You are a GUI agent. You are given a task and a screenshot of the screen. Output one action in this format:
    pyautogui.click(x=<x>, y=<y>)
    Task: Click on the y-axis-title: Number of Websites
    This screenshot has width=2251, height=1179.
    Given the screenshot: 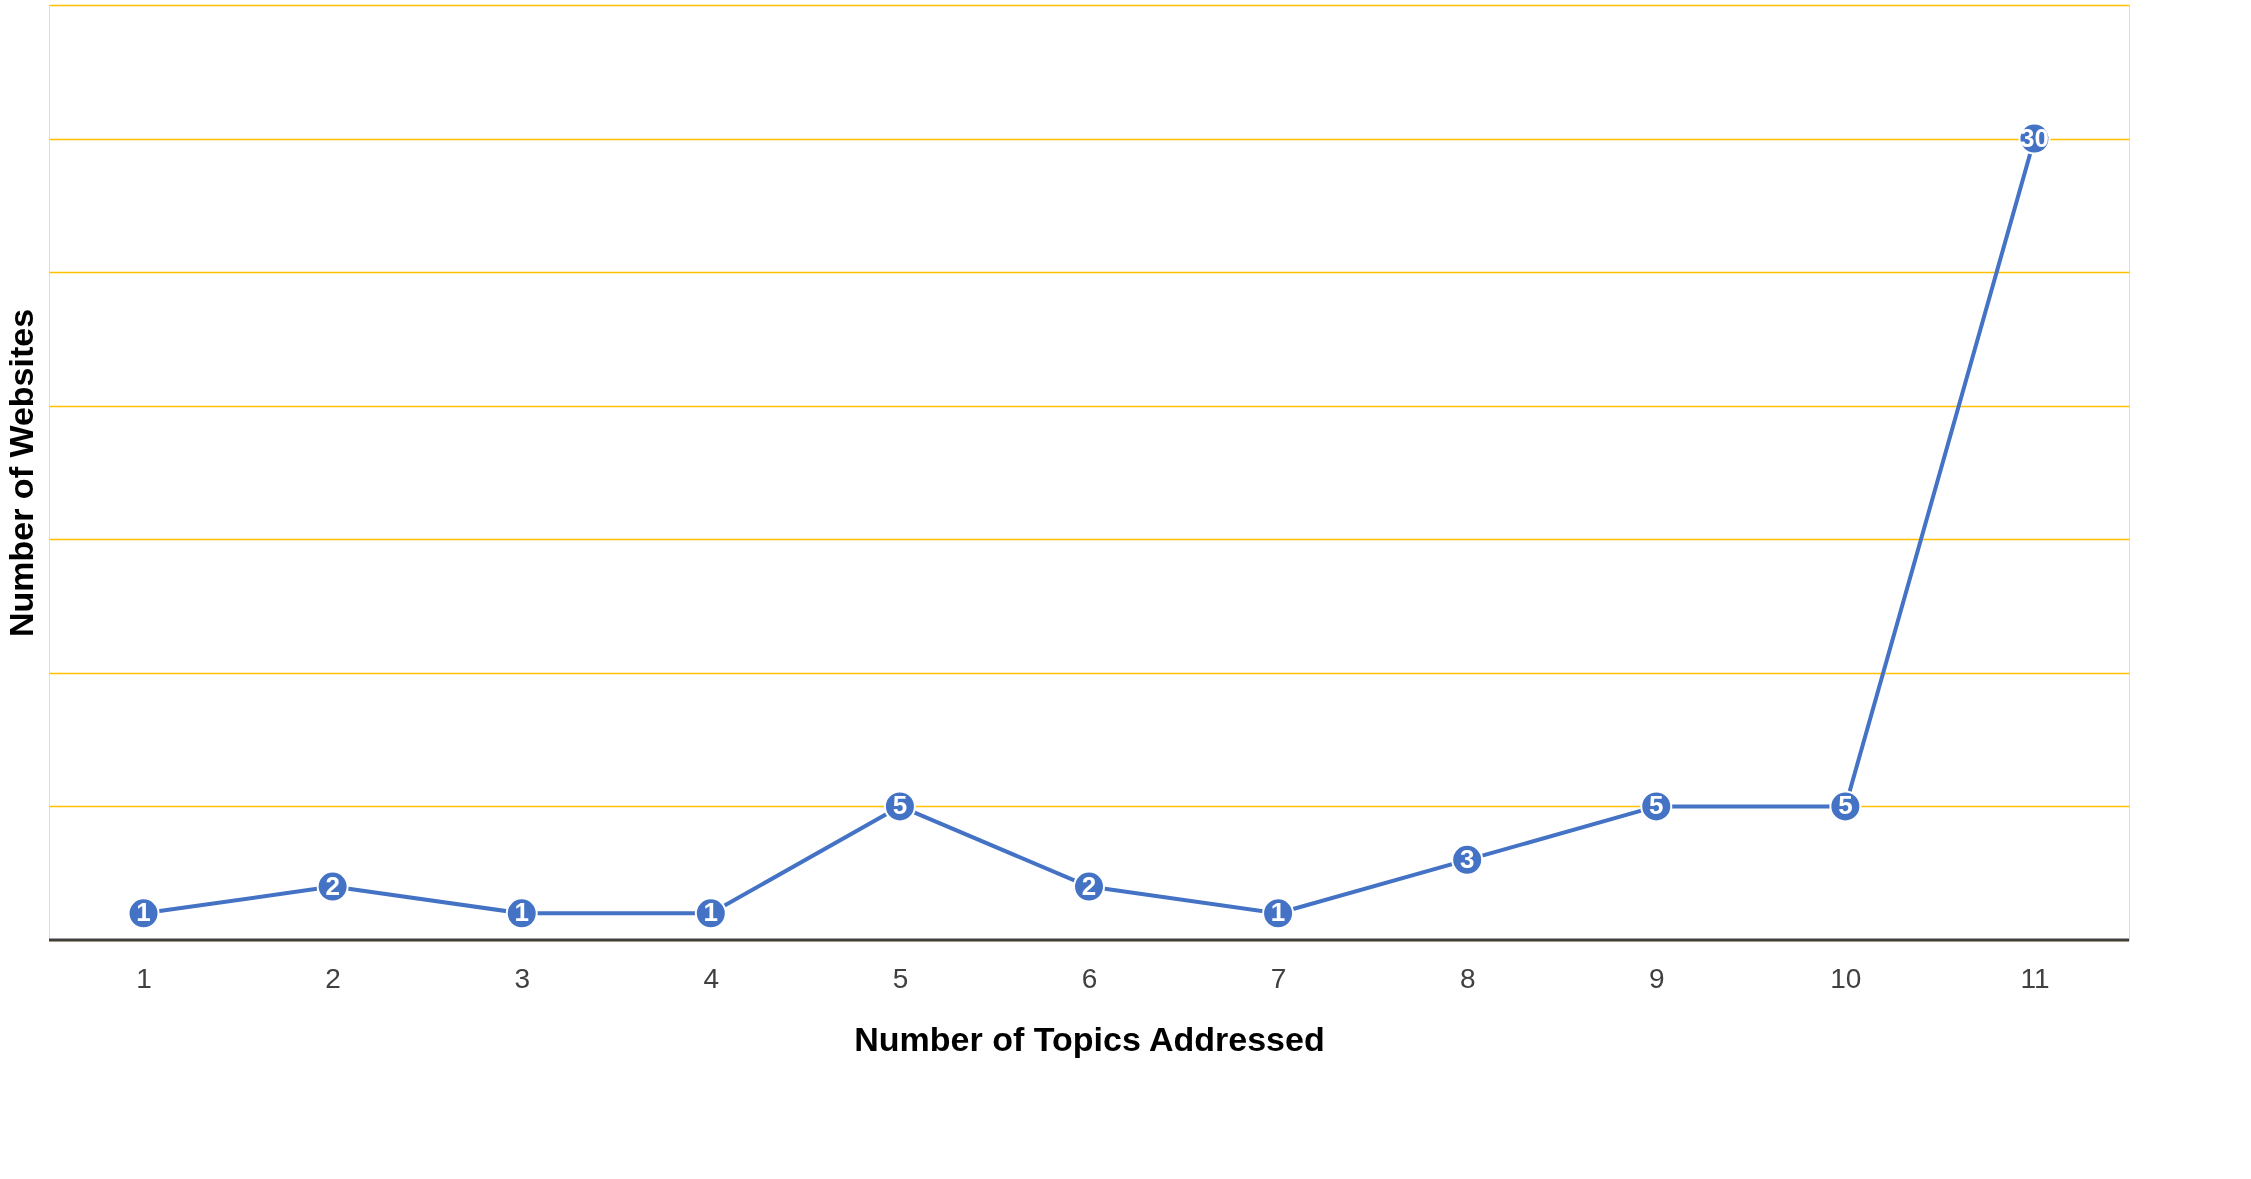 What is the action you would take?
    pyautogui.click(x=20, y=473)
    